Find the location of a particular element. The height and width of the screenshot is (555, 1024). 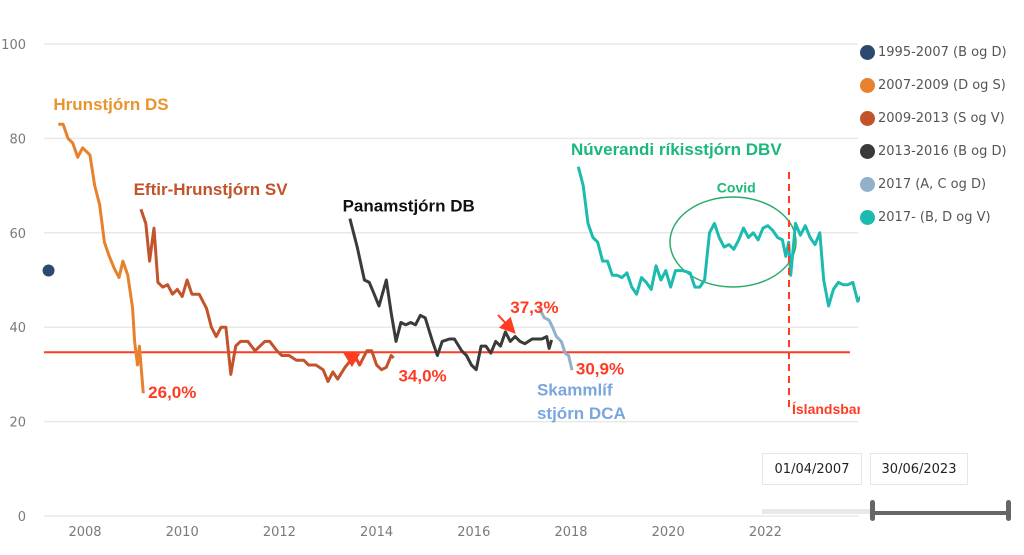

x-tick-label: 2014 is located at coordinates (376, 532).